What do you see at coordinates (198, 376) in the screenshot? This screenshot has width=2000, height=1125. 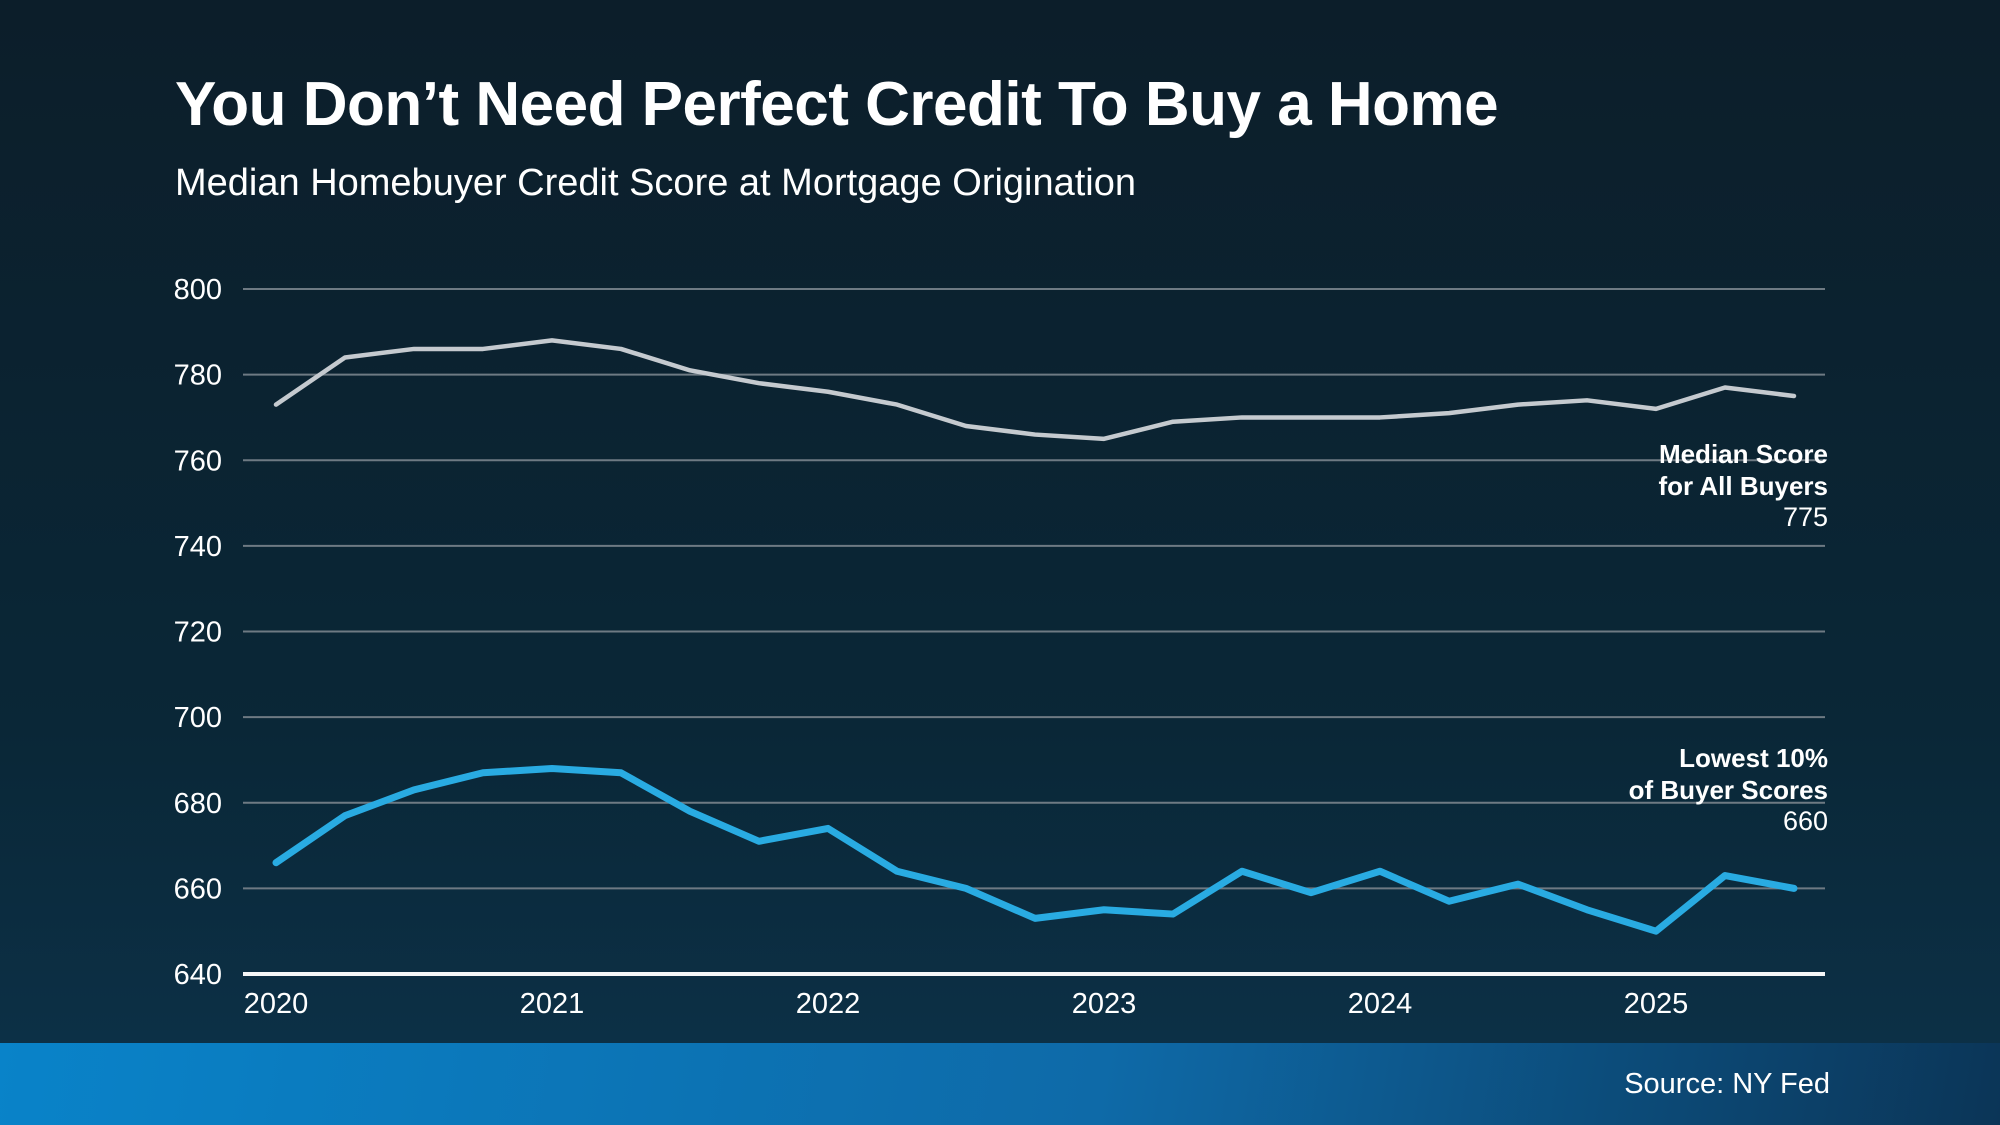 I see `y-tick-label-780: 780` at bounding box center [198, 376].